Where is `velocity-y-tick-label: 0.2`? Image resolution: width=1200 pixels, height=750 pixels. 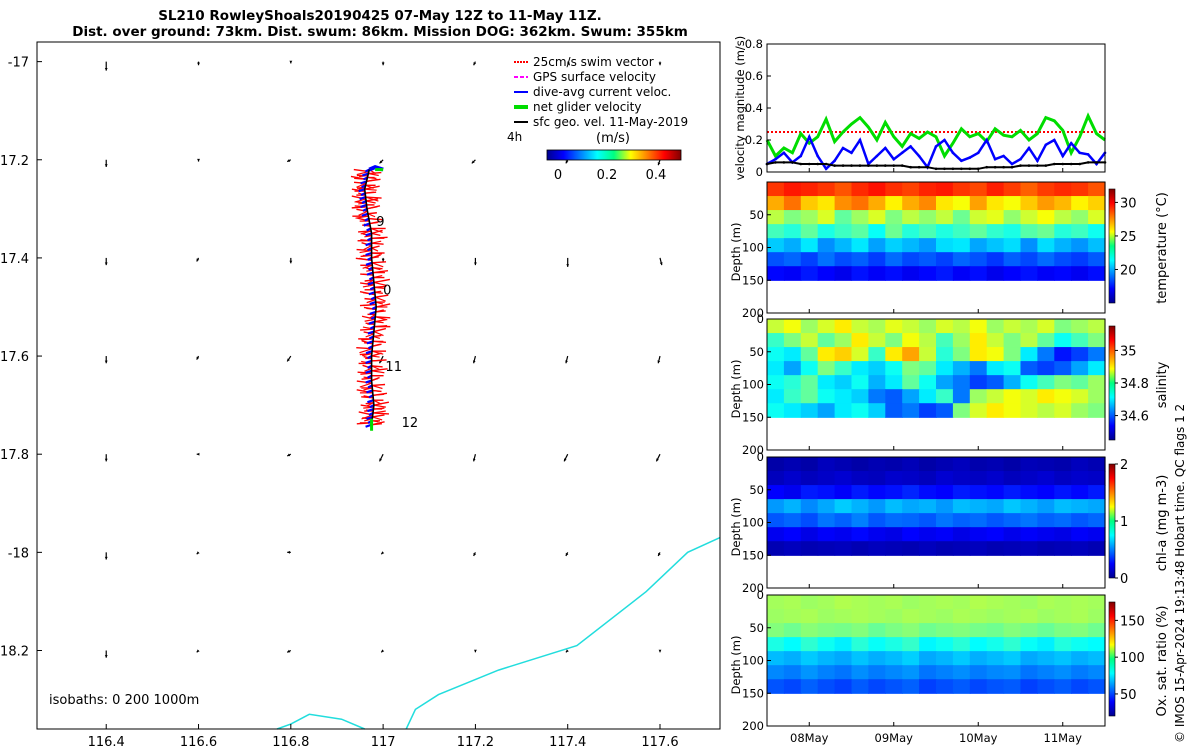
velocity-y-tick-label: 0.2 is located at coordinates (754, 140).